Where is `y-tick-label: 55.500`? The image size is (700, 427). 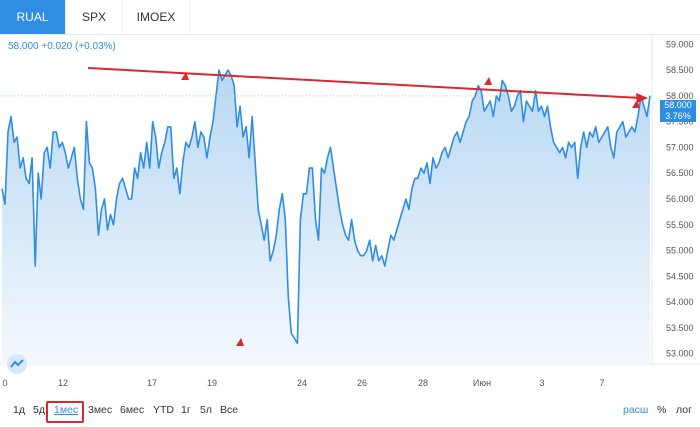 y-tick-label: 55.500 is located at coordinates (680, 225).